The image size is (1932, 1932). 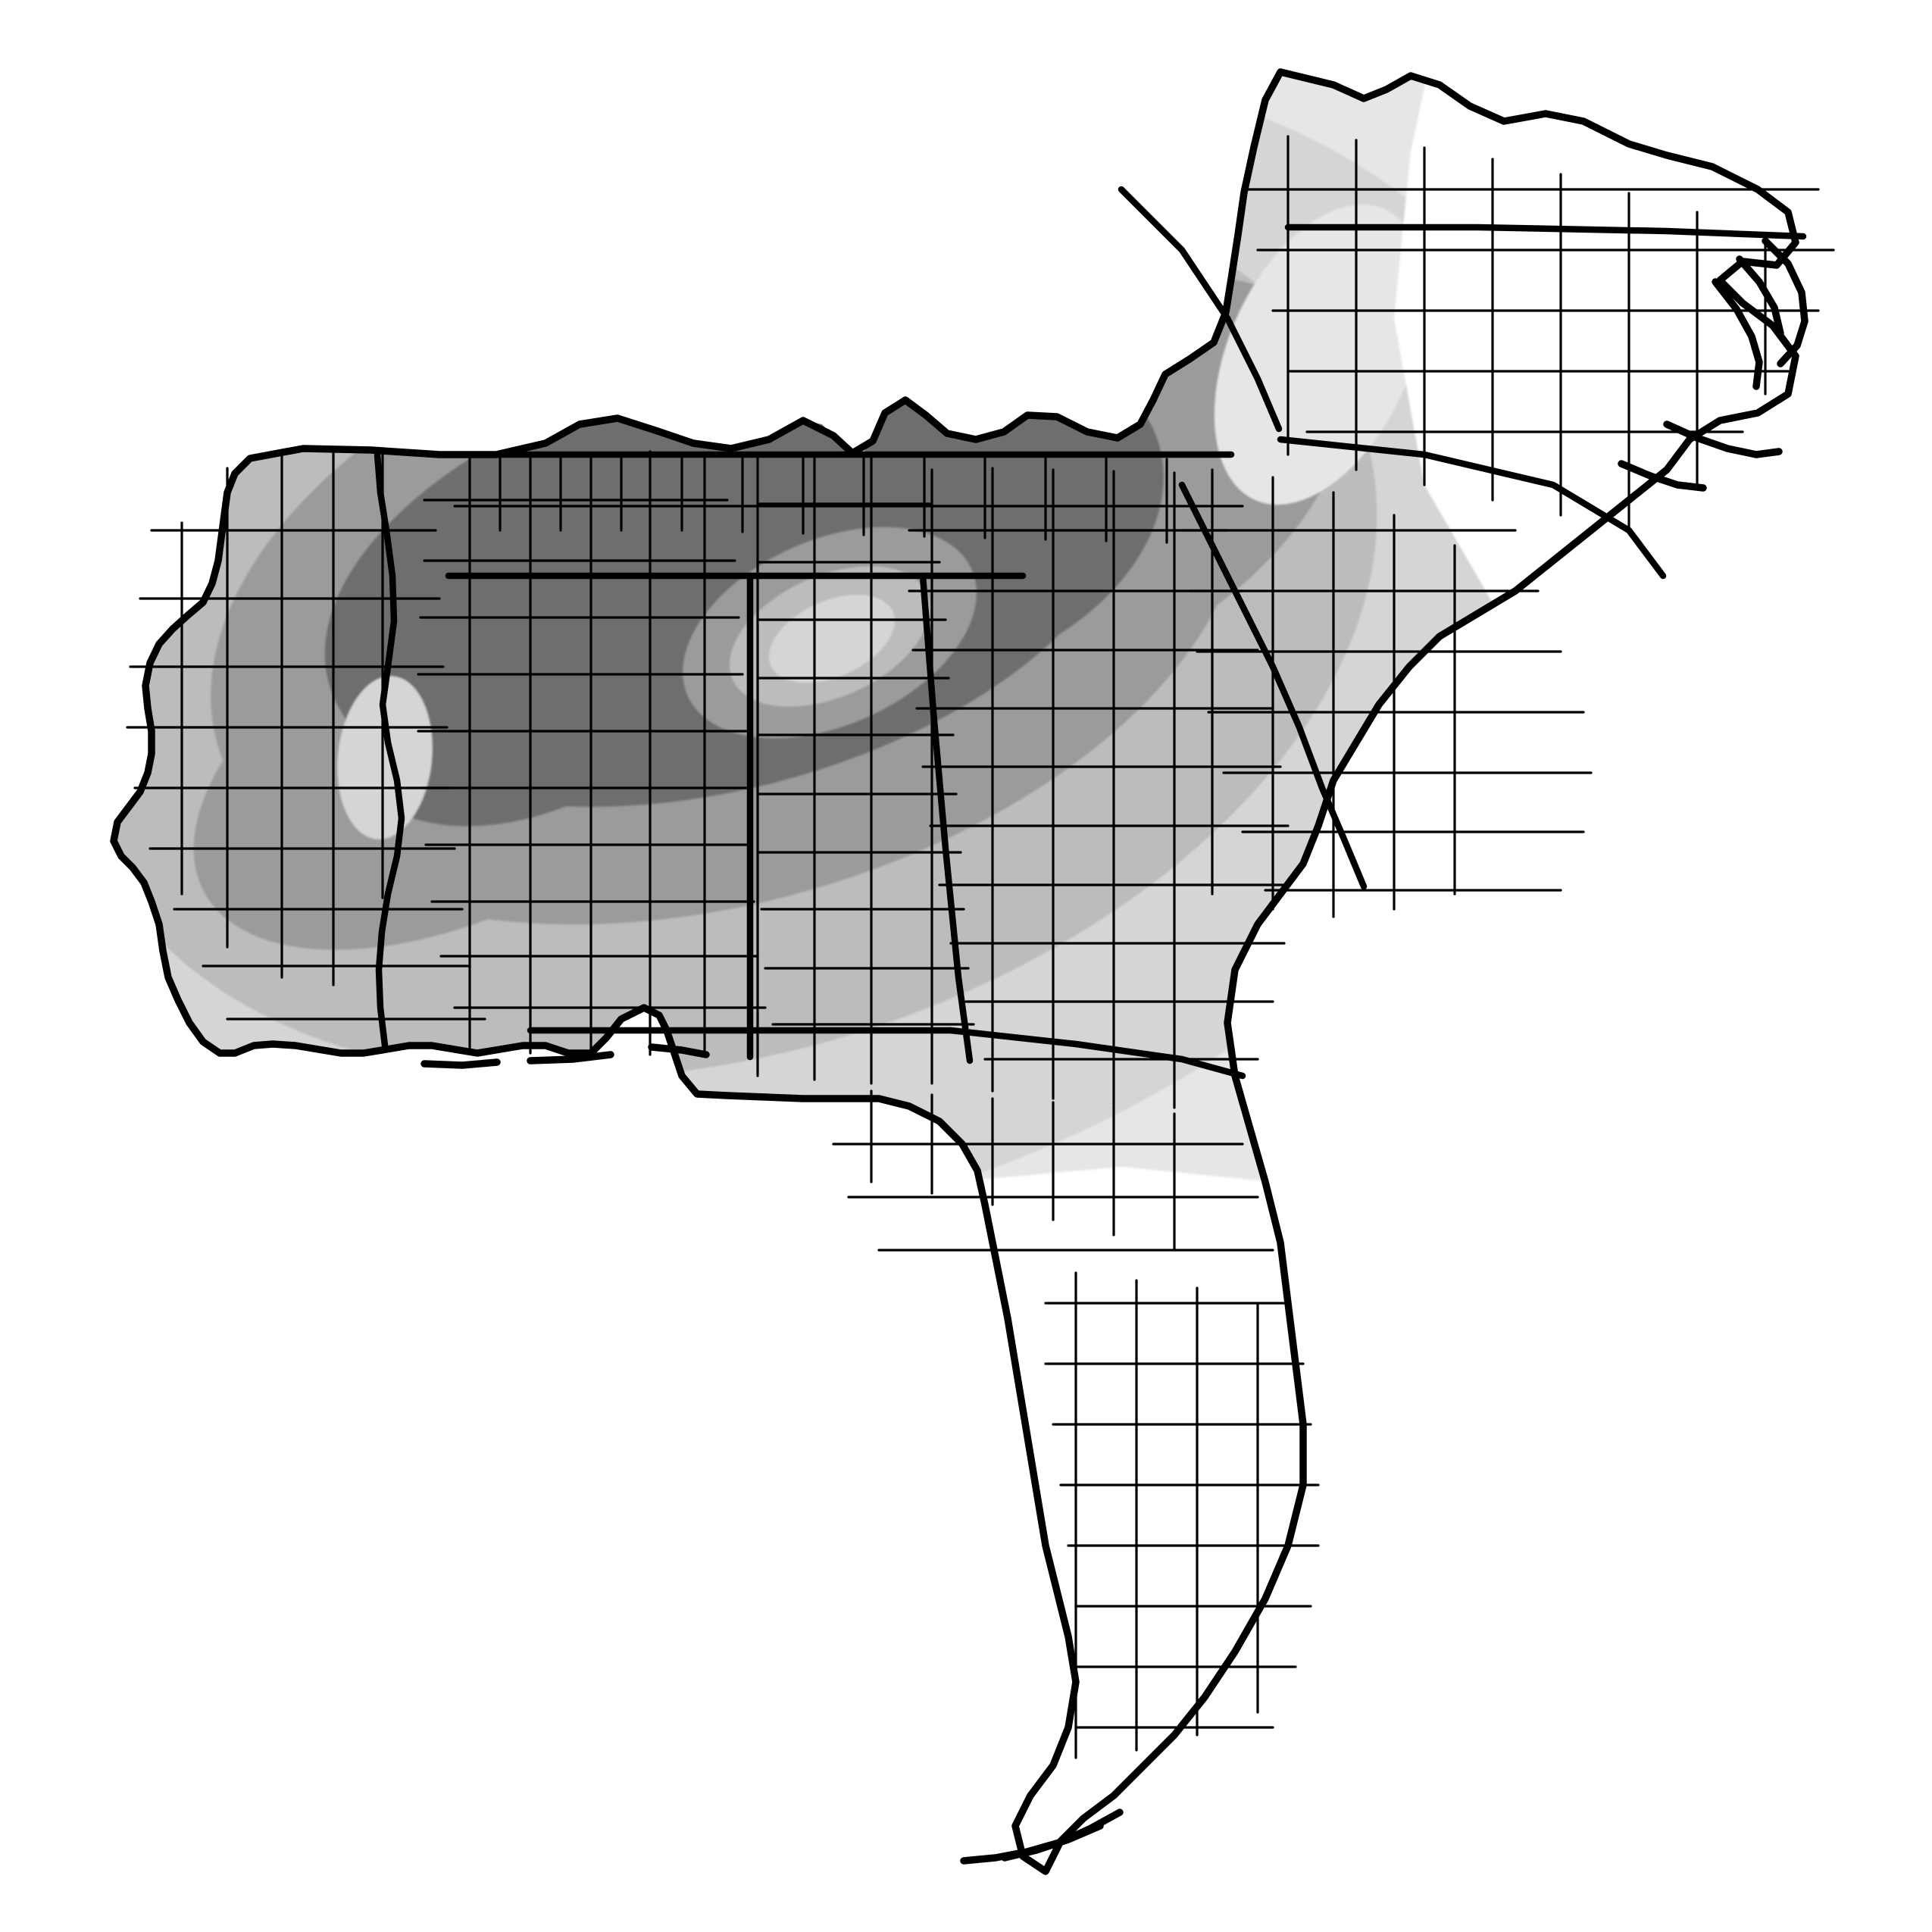 I want to click on contour-minimum-ms-delta, so click(x=385, y=757).